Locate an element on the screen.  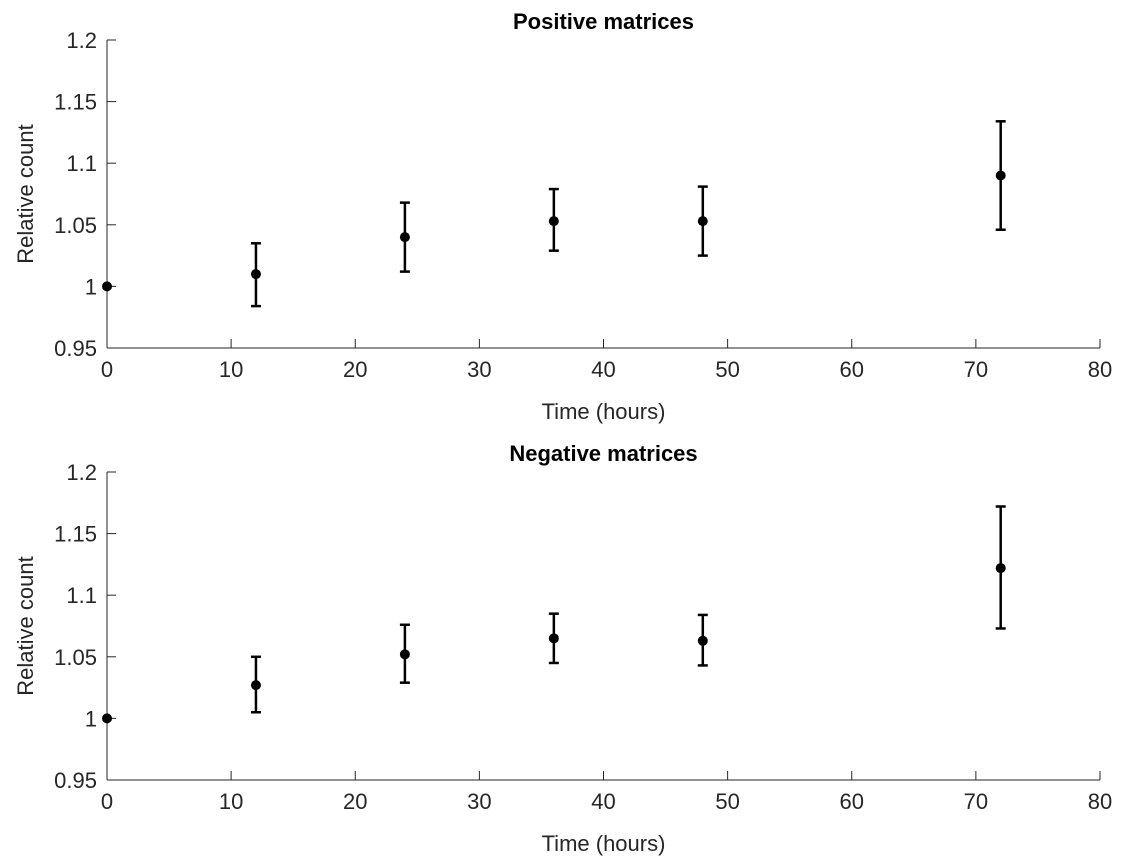
bottom-y-tick-label: 0.95 is located at coordinates (75, 780).